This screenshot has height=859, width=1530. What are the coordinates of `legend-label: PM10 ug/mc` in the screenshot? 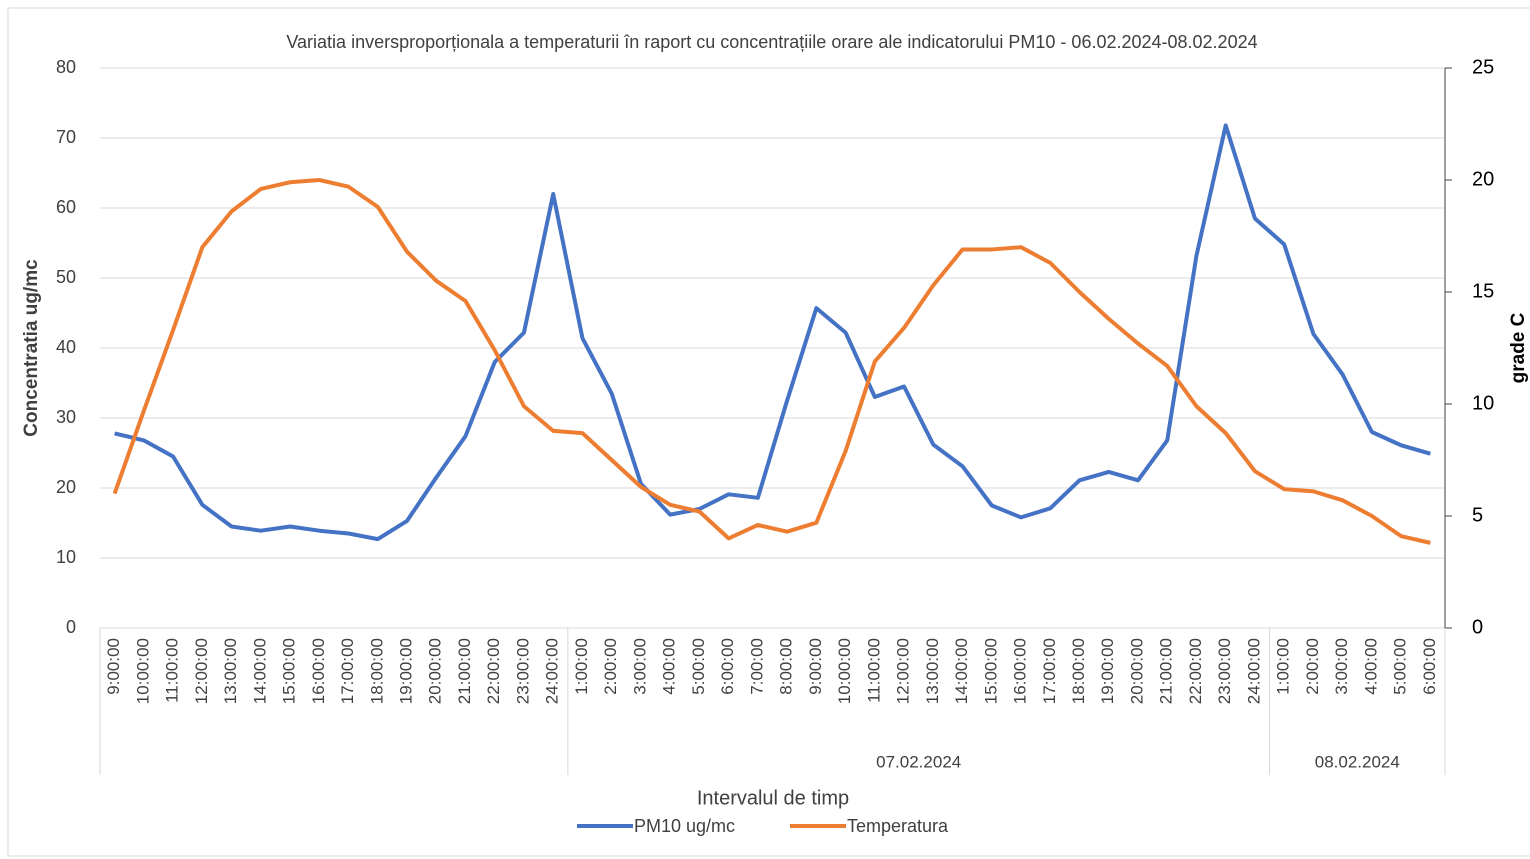 It's located at (684, 826).